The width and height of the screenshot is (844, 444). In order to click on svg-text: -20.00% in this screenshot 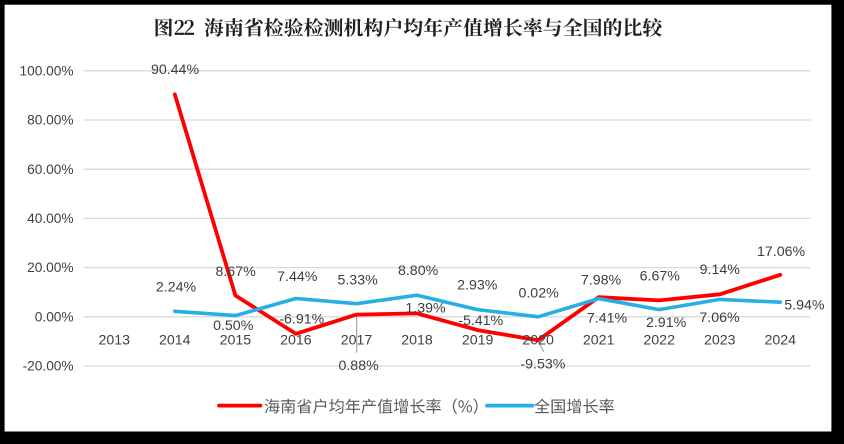, I will do `click(48, 366)`.